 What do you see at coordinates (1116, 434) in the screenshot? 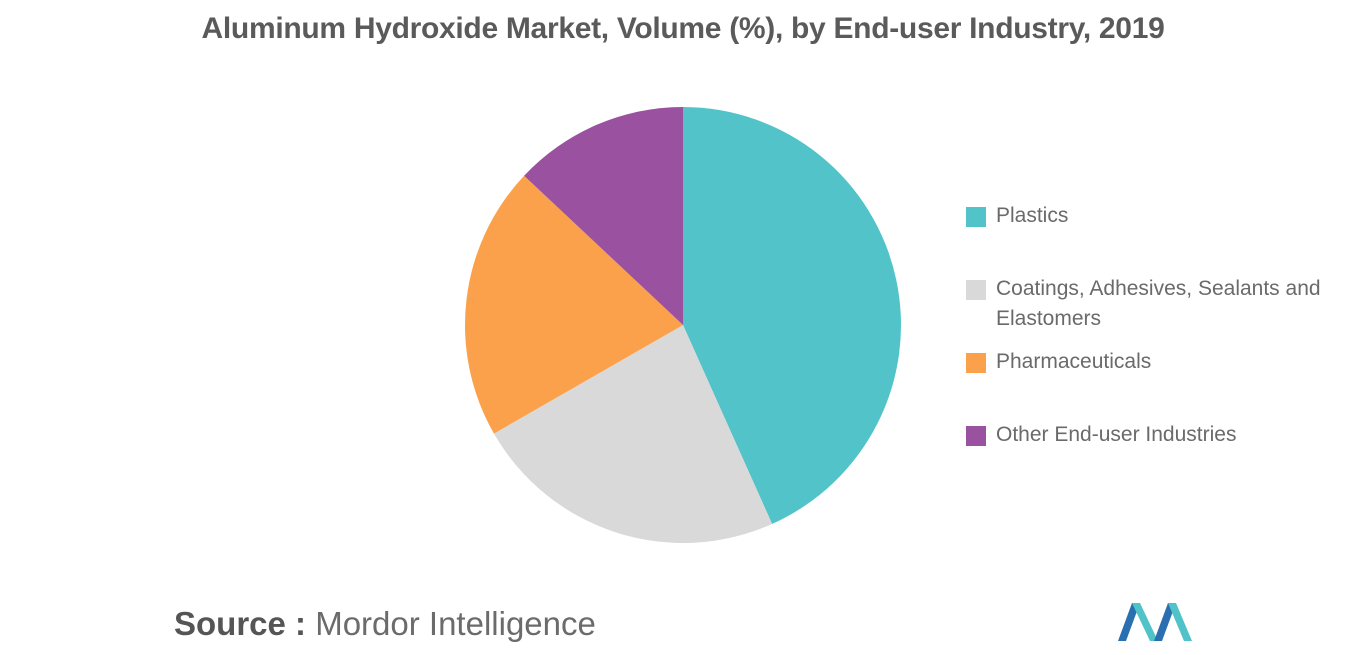
I see `legend-label: Other End-user Industries` at bounding box center [1116, 434].